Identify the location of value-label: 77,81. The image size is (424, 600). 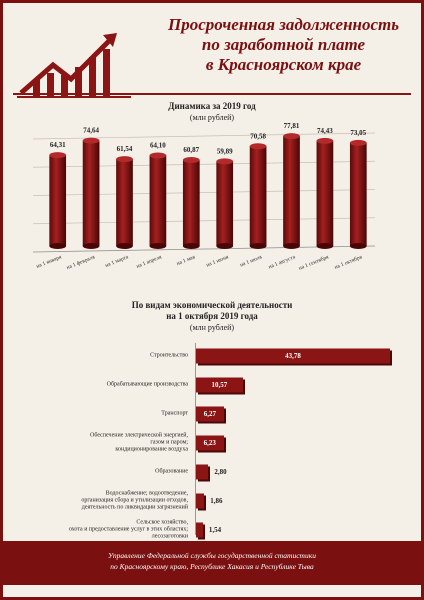
(292, 126).